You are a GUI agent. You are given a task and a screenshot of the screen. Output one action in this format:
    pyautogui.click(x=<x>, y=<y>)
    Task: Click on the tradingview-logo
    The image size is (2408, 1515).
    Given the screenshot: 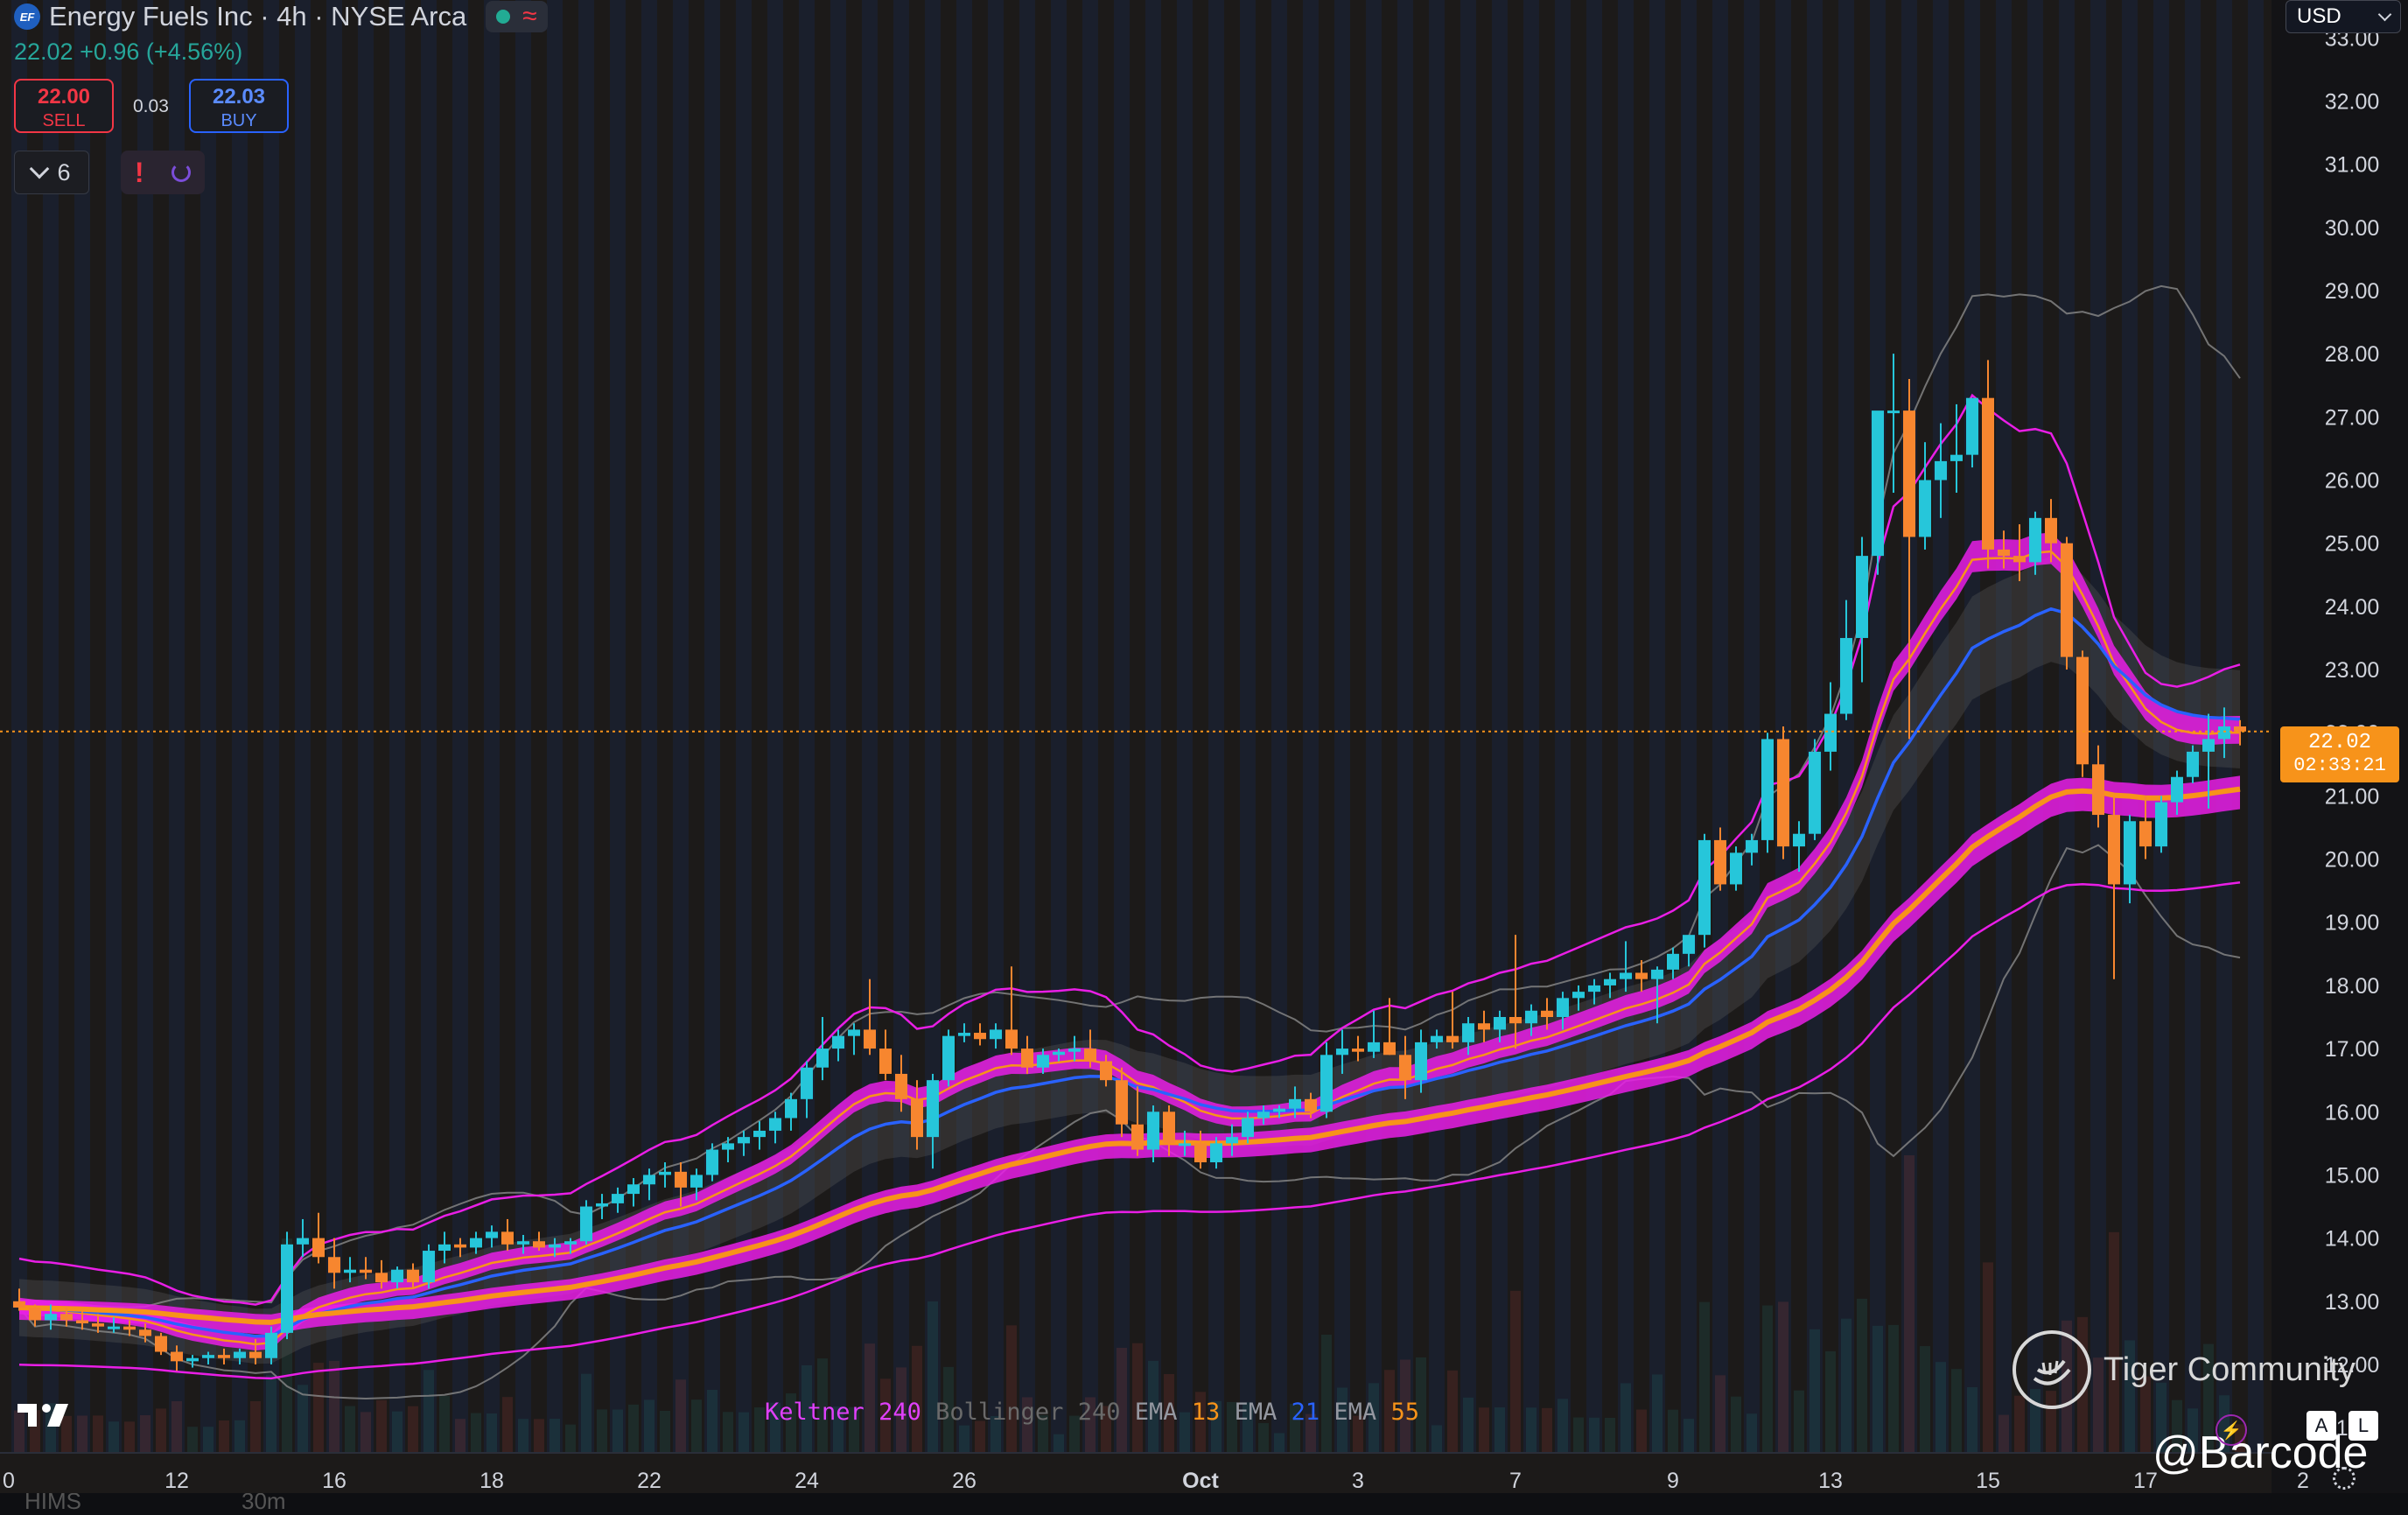 What is the action you would take?
    pyautogui.click(x=46, y=1415)
    